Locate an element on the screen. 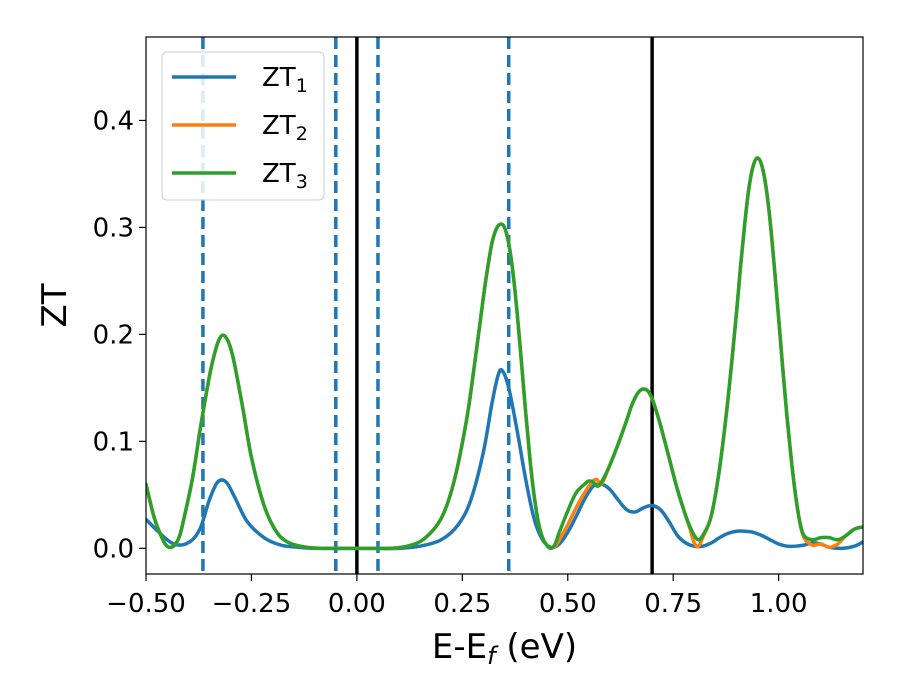 The image size is (900, 700). legend-label-2: ZT2 is located at coordinates (285, 128).